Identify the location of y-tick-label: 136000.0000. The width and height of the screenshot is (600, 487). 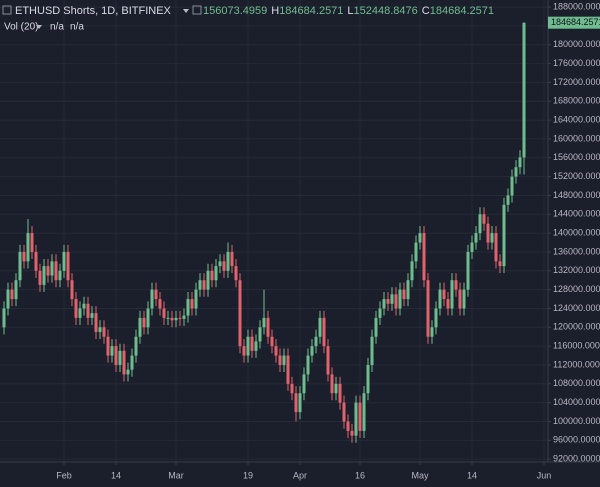
(576, 251).